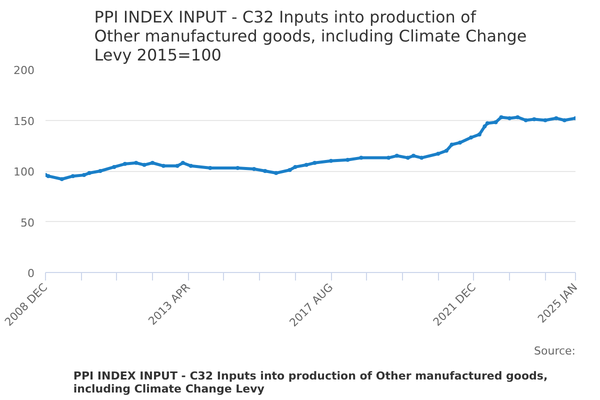  Describe the element at coordinates (24, 172) in the screenshot. I see `y-tick-label: 100` at that location.